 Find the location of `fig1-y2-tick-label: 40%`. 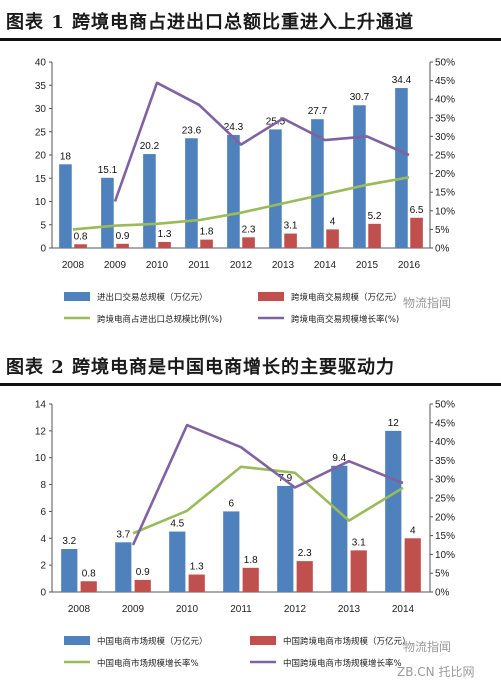

fig1-y2-tick-label: 40% is located at coordinates (445, 100).